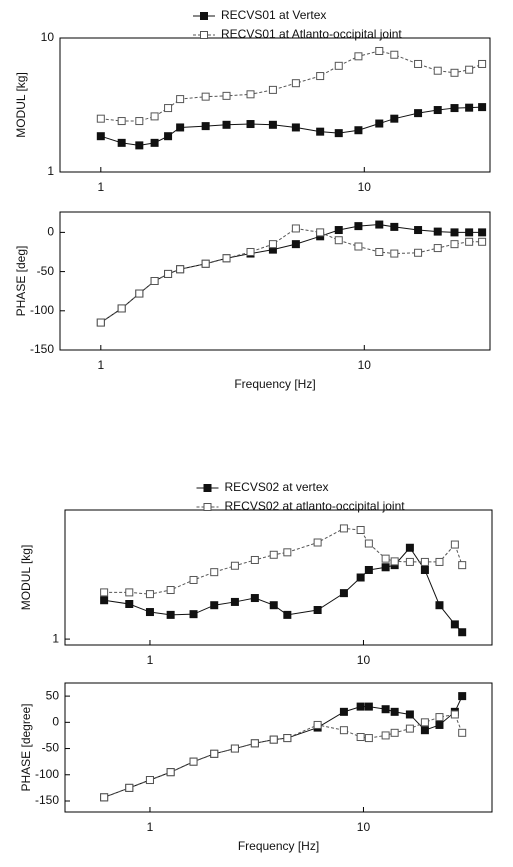 This screenshot has height=867, width=513. What do you see at coordinates (47, 774) in the screenshot?
I see `y-tick-label: -100` at bounding box center [47, 774].